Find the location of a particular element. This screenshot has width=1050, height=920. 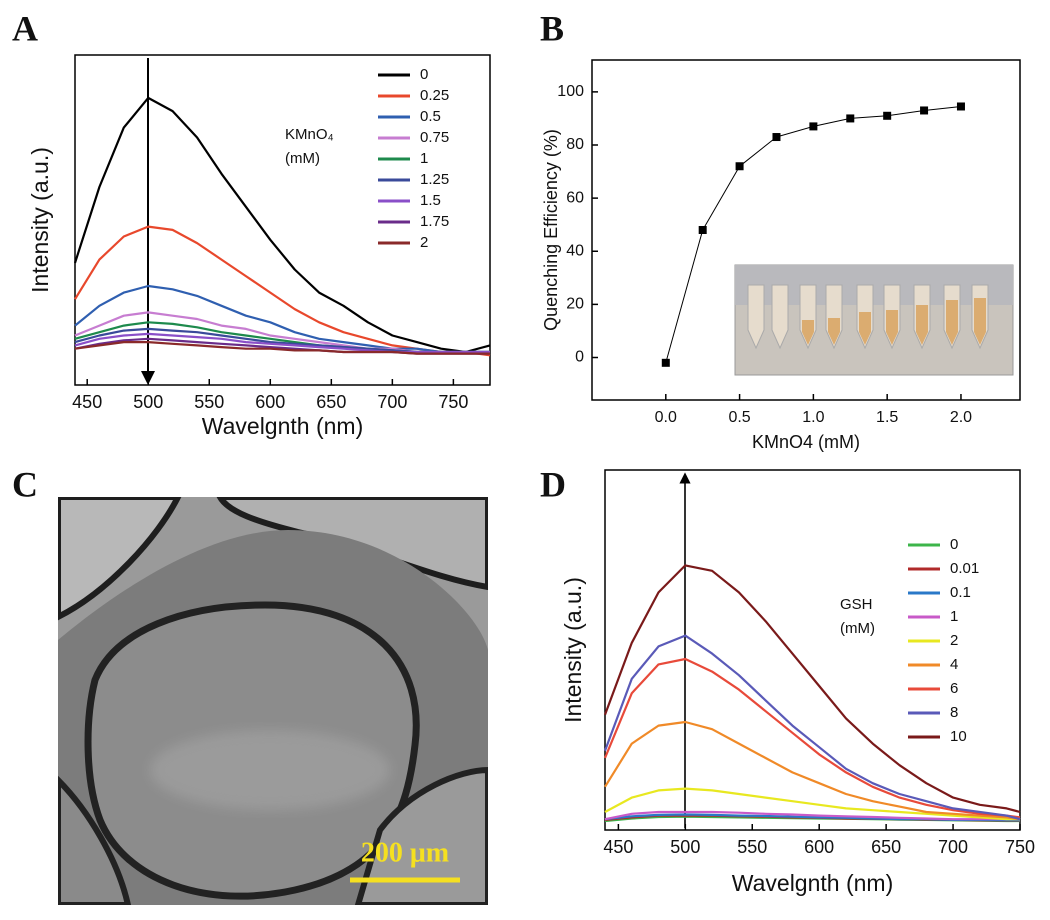

legend-label: 6 is located at coordinates (954, 688).